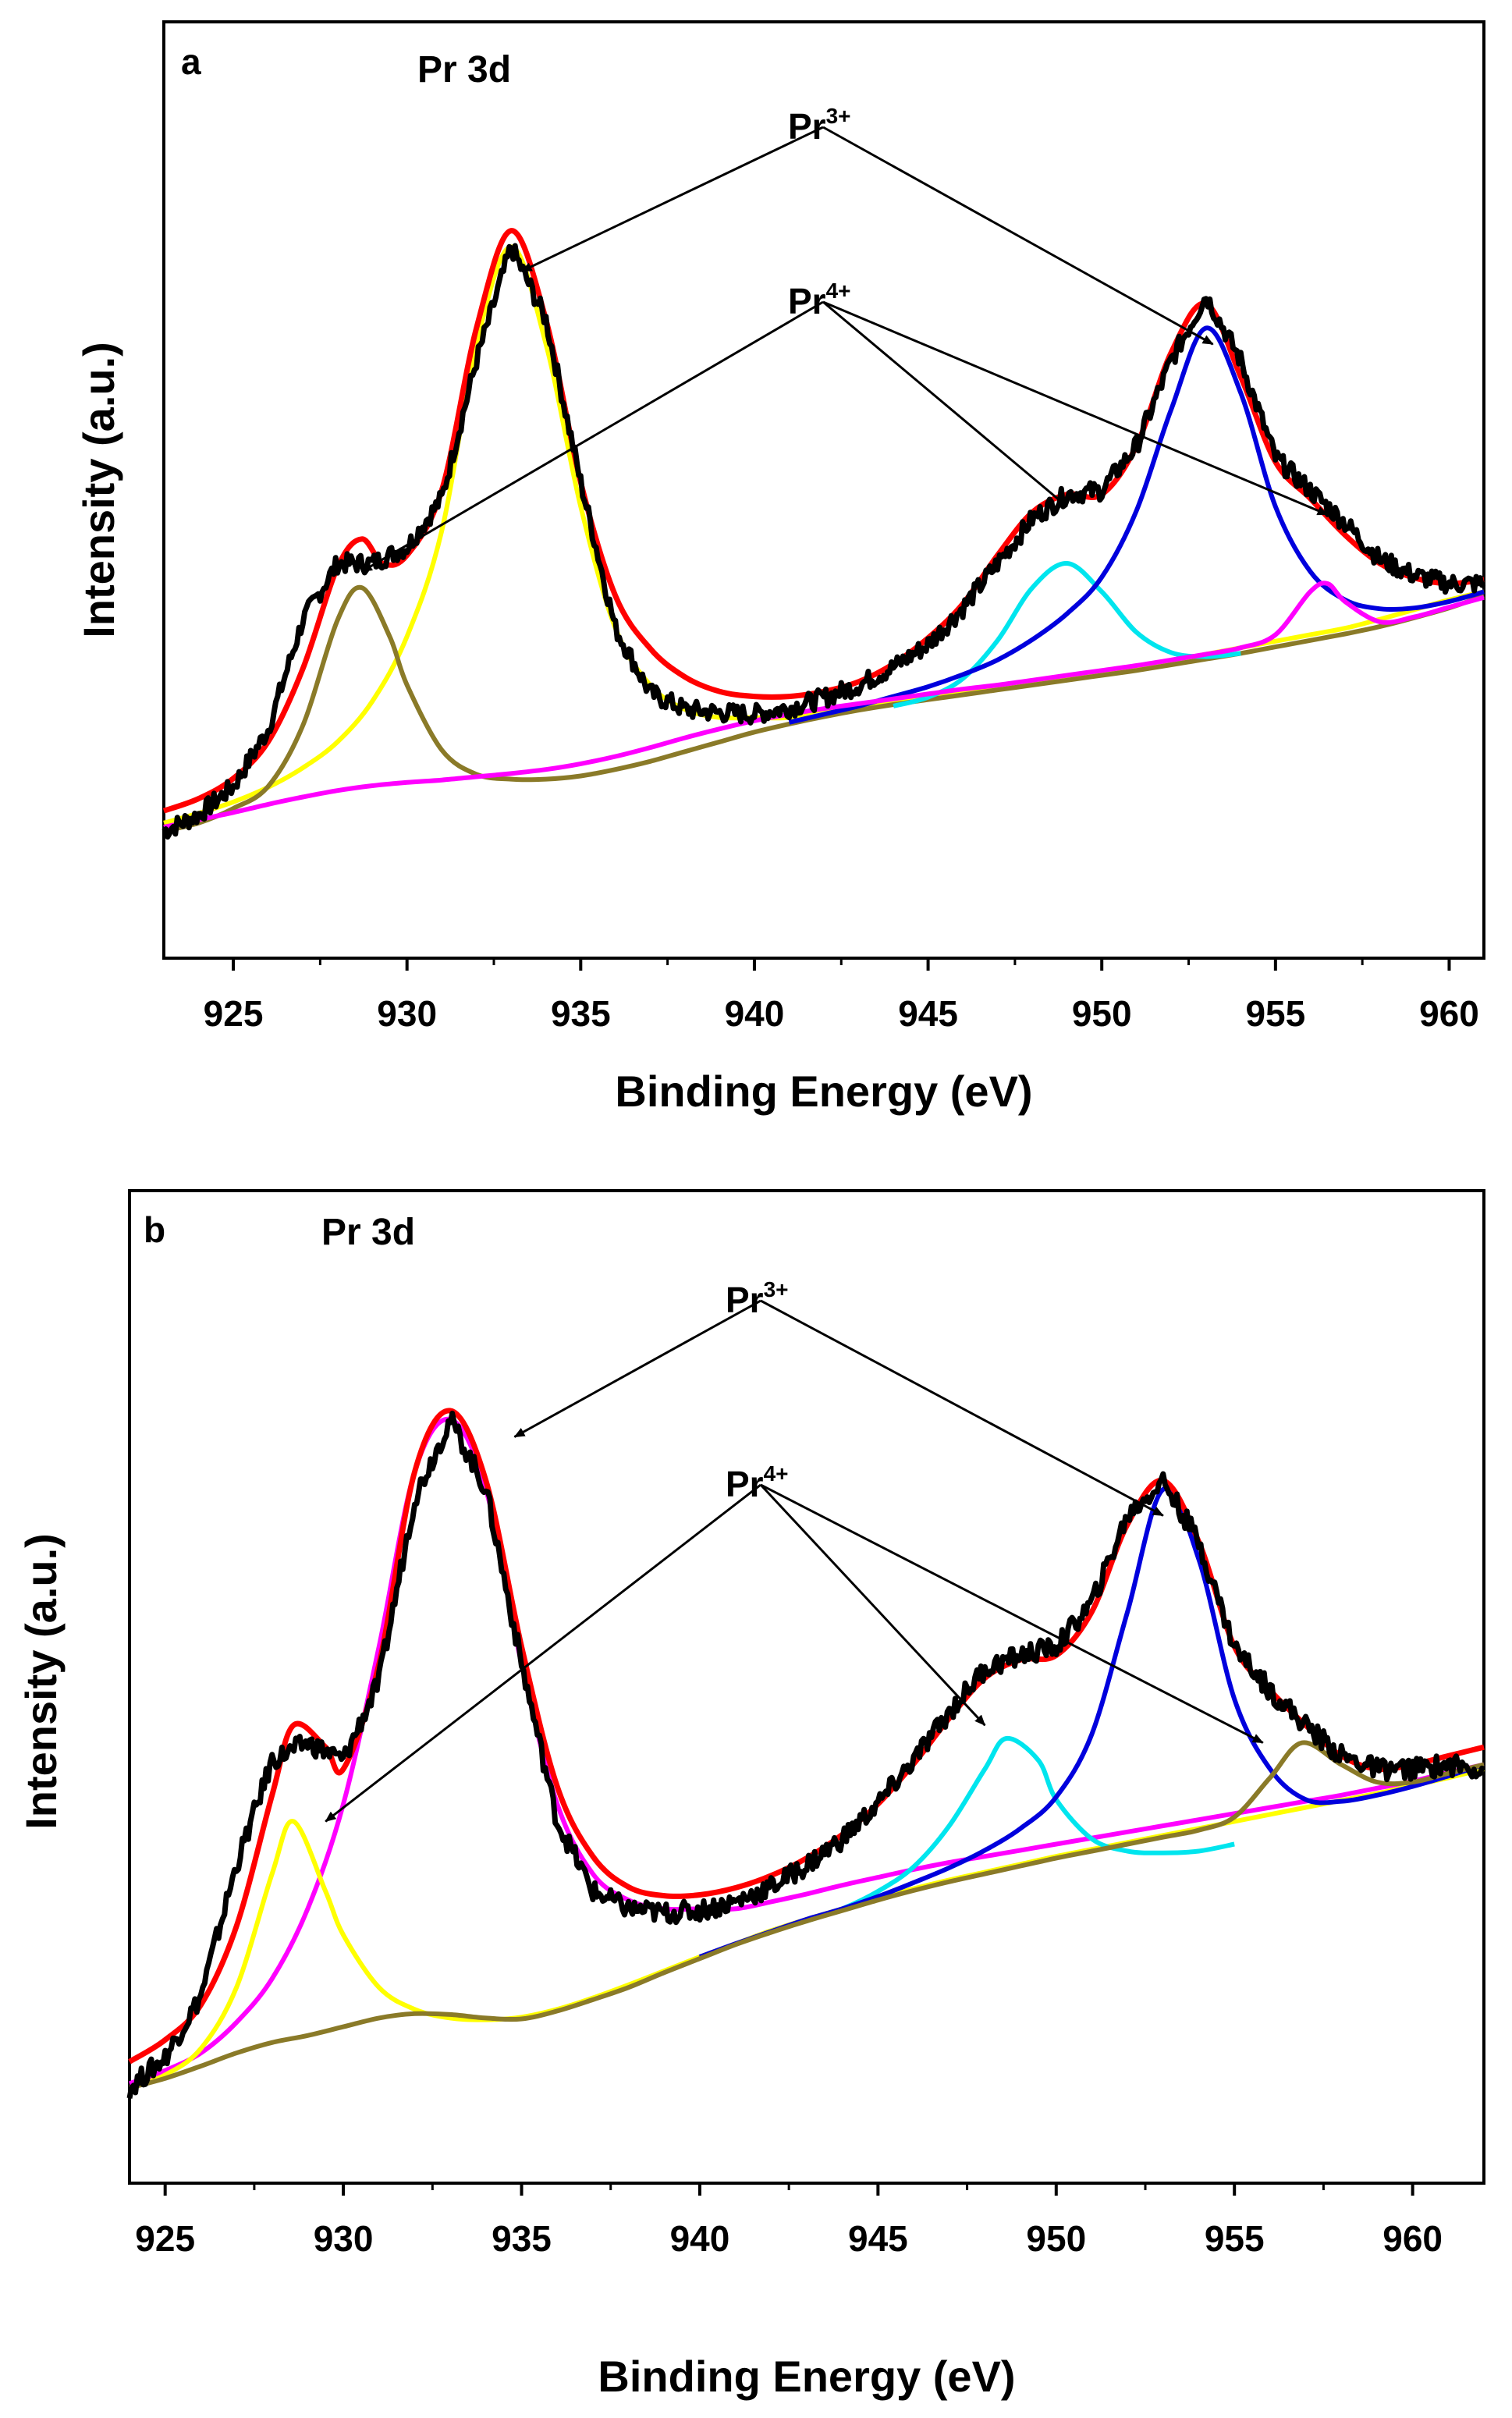 This screenshot has height=2418, width=1512. Describe the element at coordinates (1449, 1013) in the screenshot. I see `x-tick-label-a-960: 960` at that location.